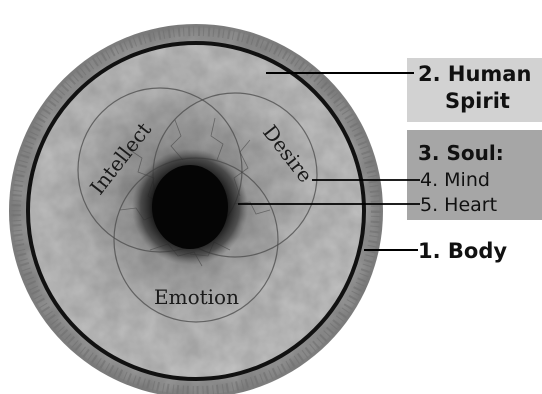 The image size is (542, 394). I want to click on soul-label-box, so click(474, 175).